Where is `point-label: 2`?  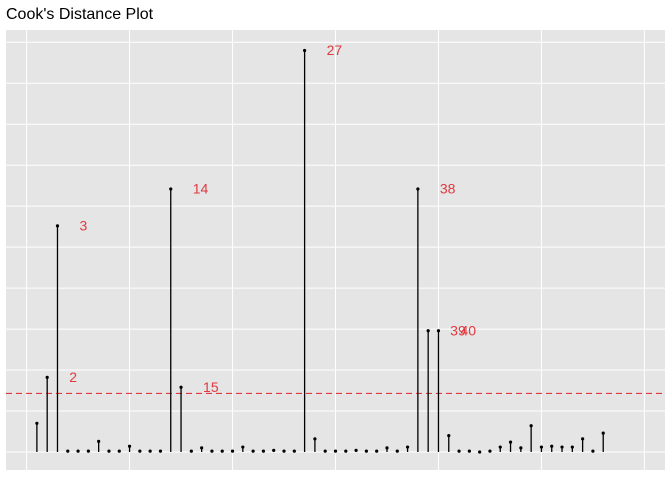
point-label: 2 is located at coordinates (73, 377).